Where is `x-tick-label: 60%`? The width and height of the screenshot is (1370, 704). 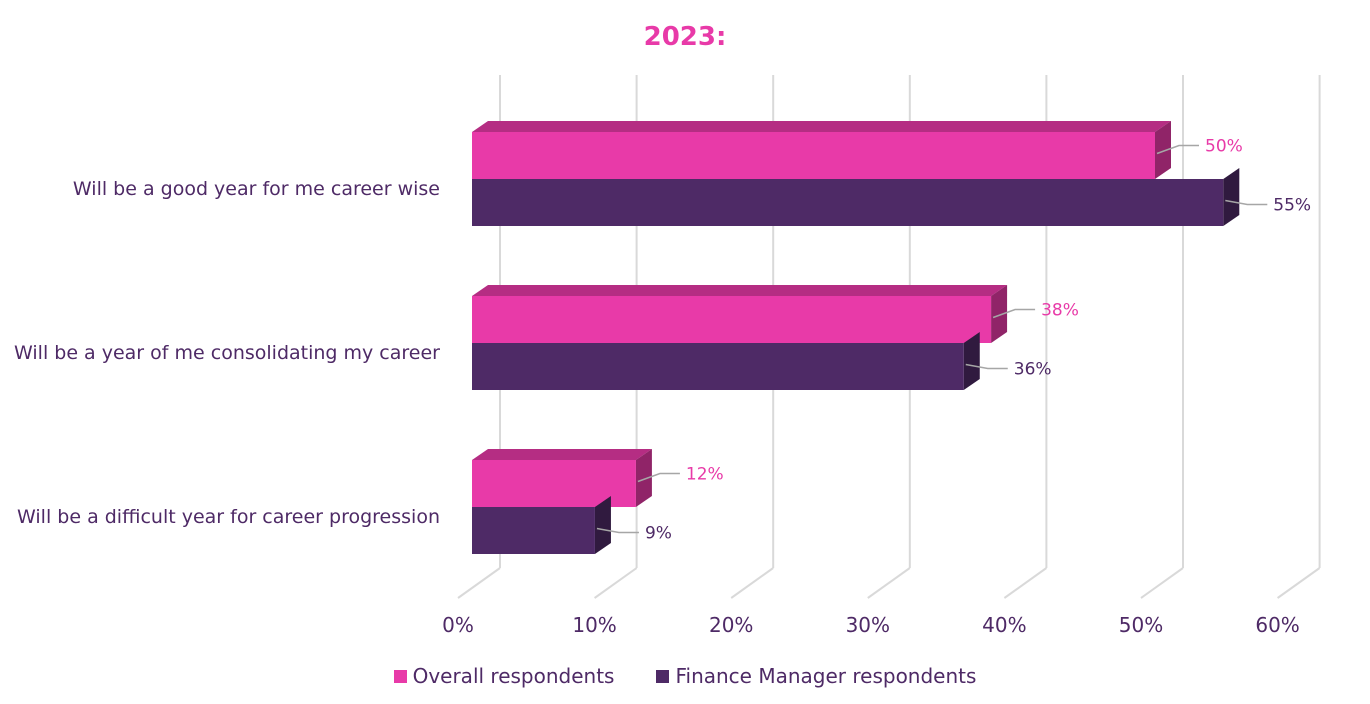
x-tick-label: 60% is located at coordinates (1277, 625).